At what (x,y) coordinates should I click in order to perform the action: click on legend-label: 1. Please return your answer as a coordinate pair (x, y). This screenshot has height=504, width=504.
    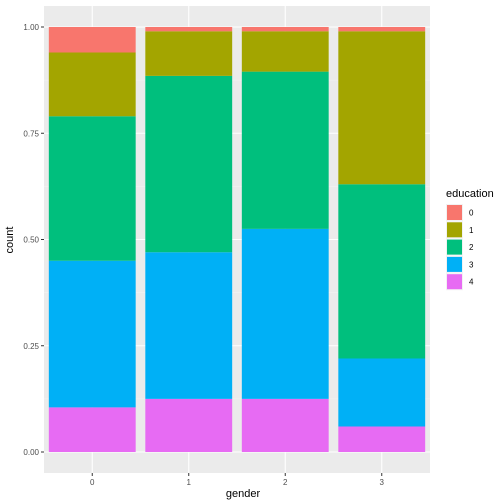
    Looking at the image, I should click on (471, 230).